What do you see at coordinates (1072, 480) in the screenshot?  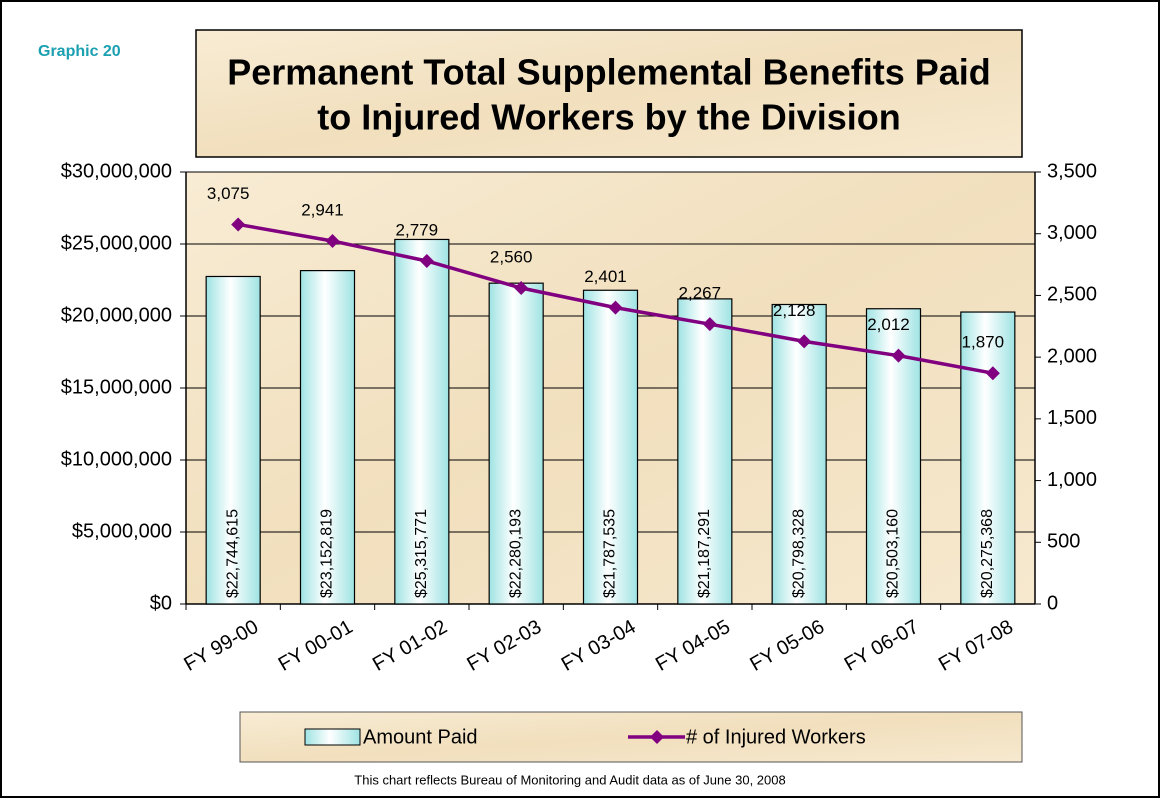 I see `y2-tick-label: 1,000` at bounding box center [1072, 480].